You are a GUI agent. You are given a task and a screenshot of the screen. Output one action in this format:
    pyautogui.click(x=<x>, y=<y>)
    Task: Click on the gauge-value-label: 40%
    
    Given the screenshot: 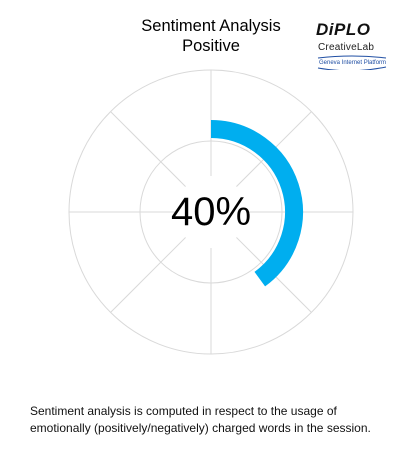 What is the action you would take?
    pyautogui.click(x=211, y=212)
    